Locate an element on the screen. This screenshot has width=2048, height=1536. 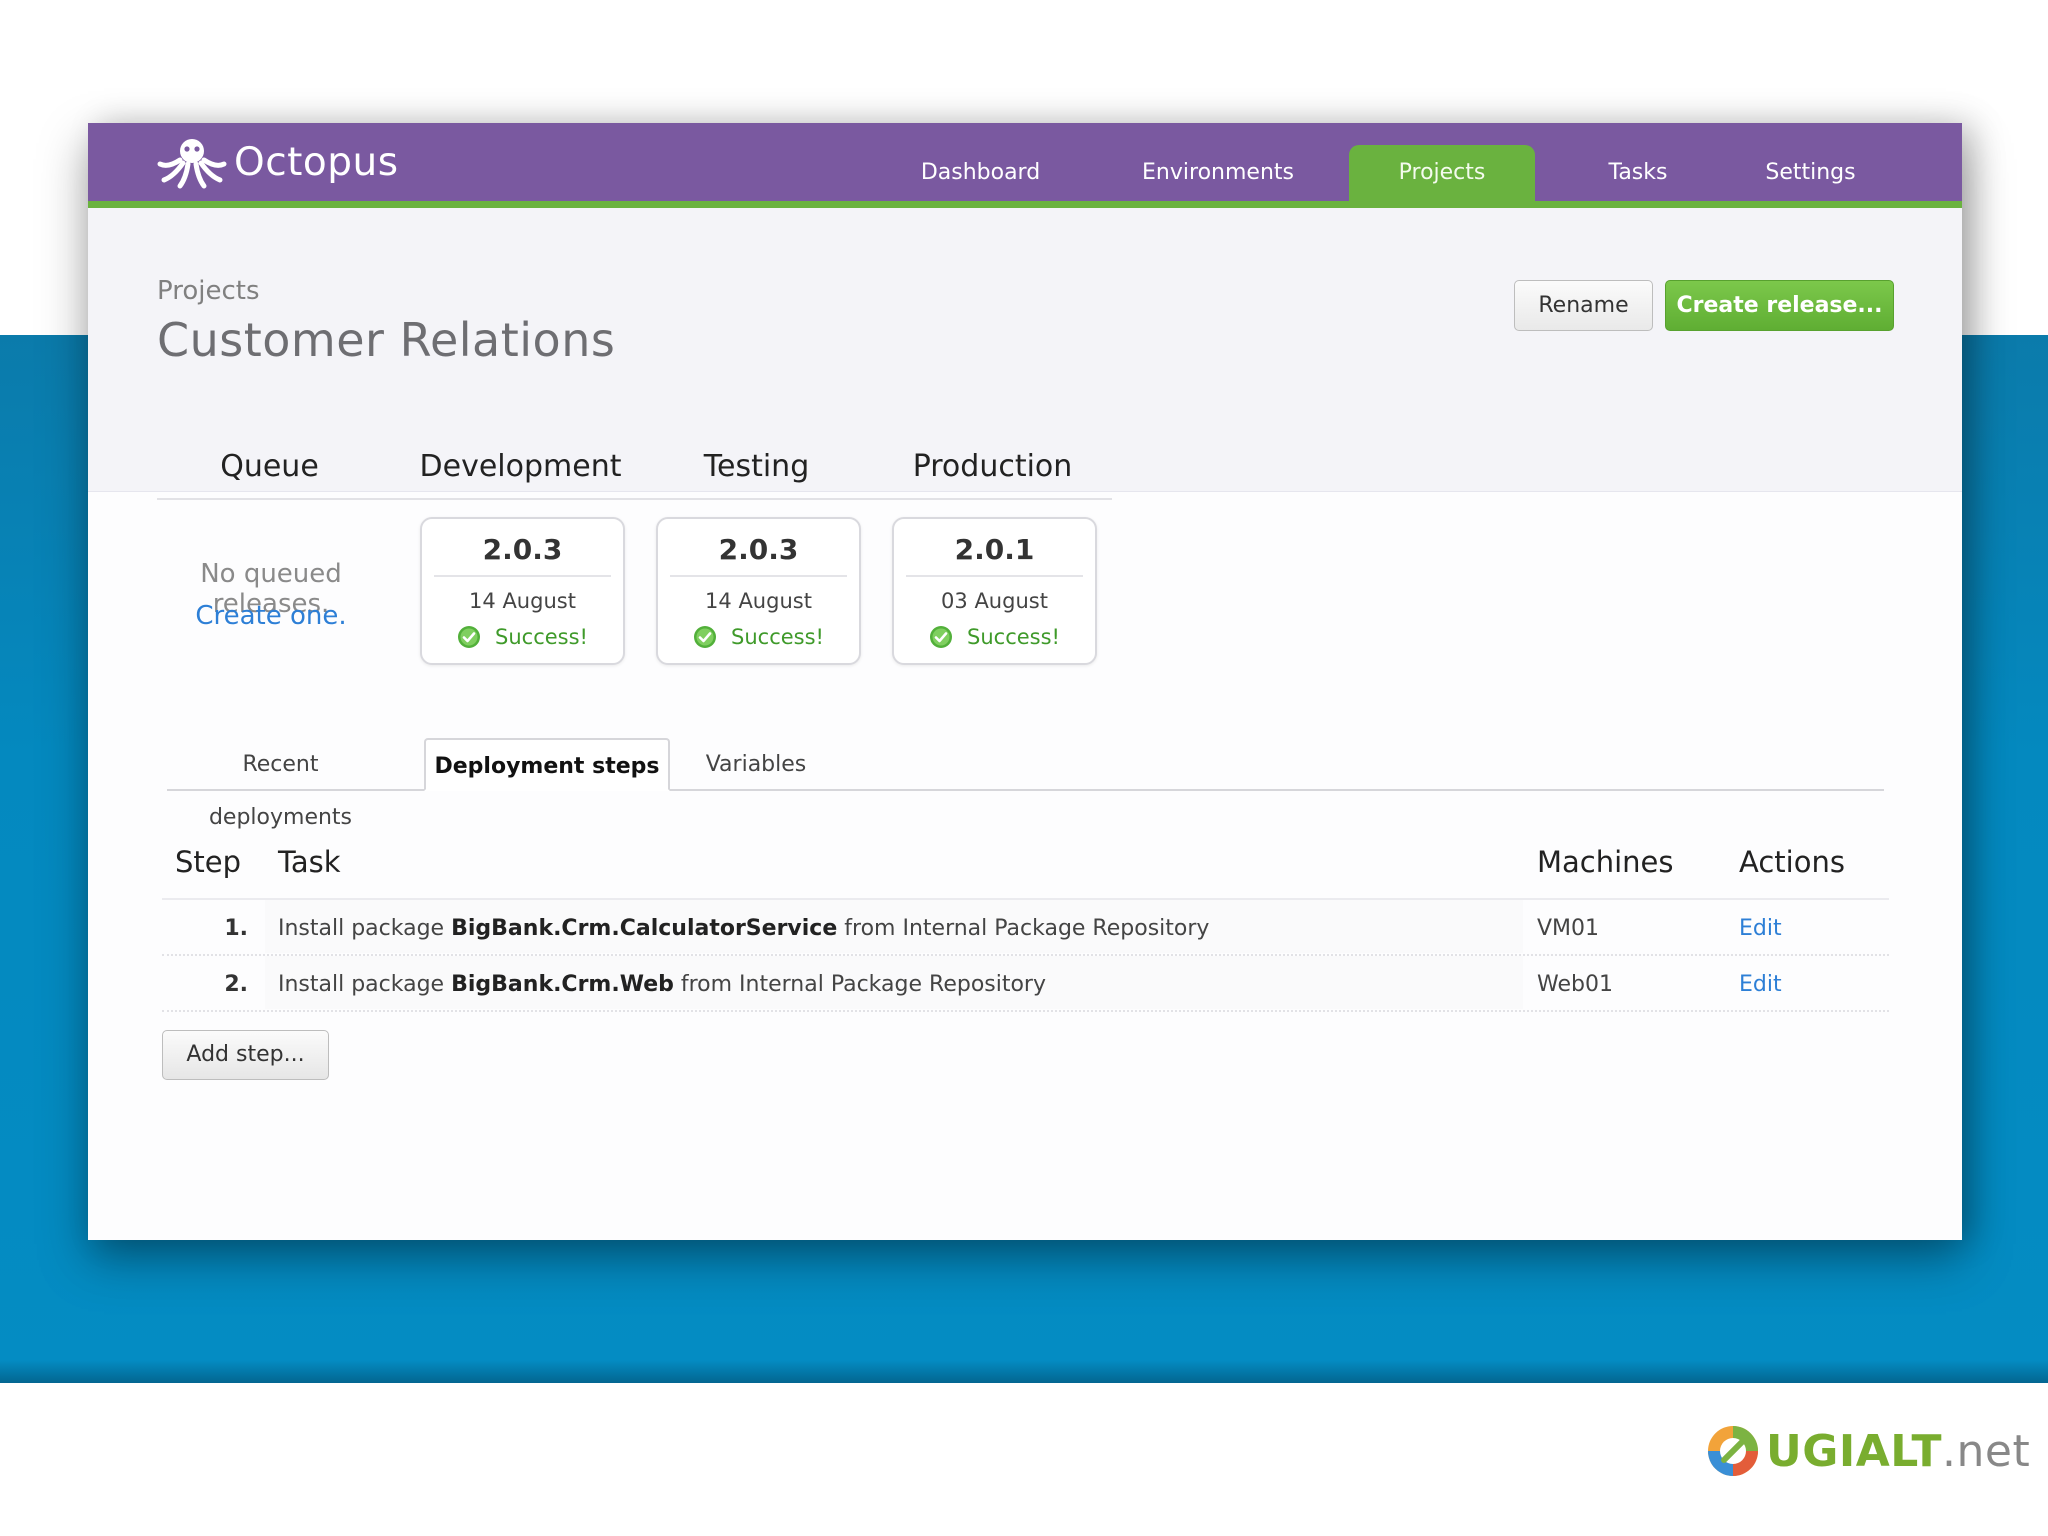
footer-brand: UGIALT.net is located at coordinates (1898, 1451).